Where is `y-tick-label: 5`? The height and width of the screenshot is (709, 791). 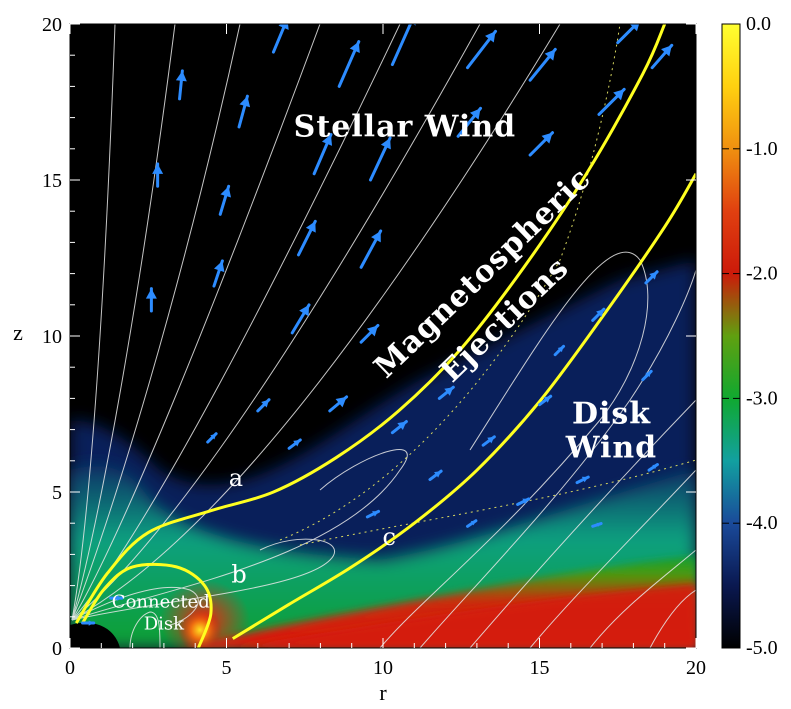
y-tick-label: 5 is located at coordinates (57, 493).